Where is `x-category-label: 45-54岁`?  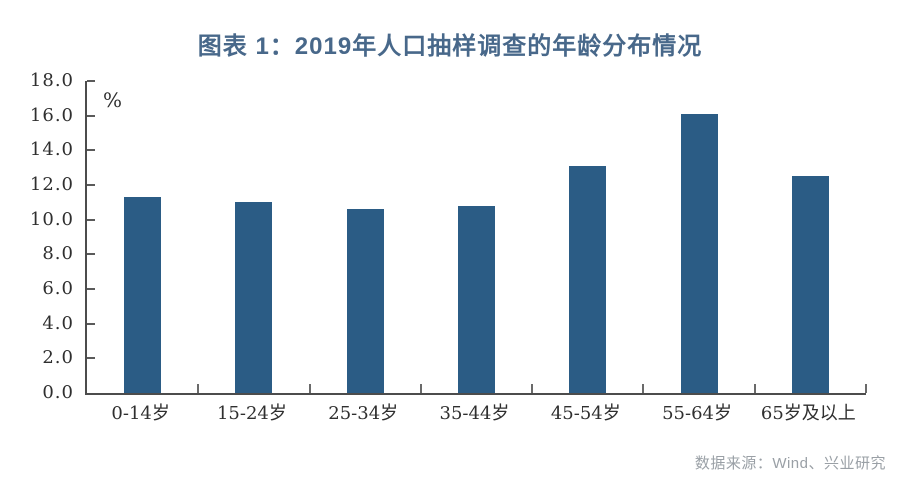
x-category-label: 45-54岁 is located at coordinates (585, 413).